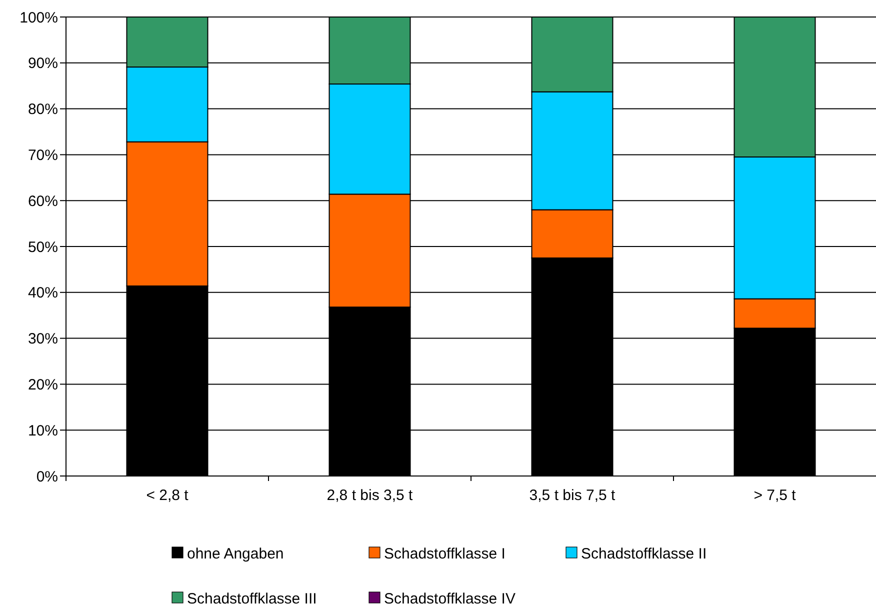 The width and height of the screenshot is (876, 605). What do you see at coordinates (43, 385) in the screenshot?
I see `y-tick-label: 20%` at bounding box center [43, 385].